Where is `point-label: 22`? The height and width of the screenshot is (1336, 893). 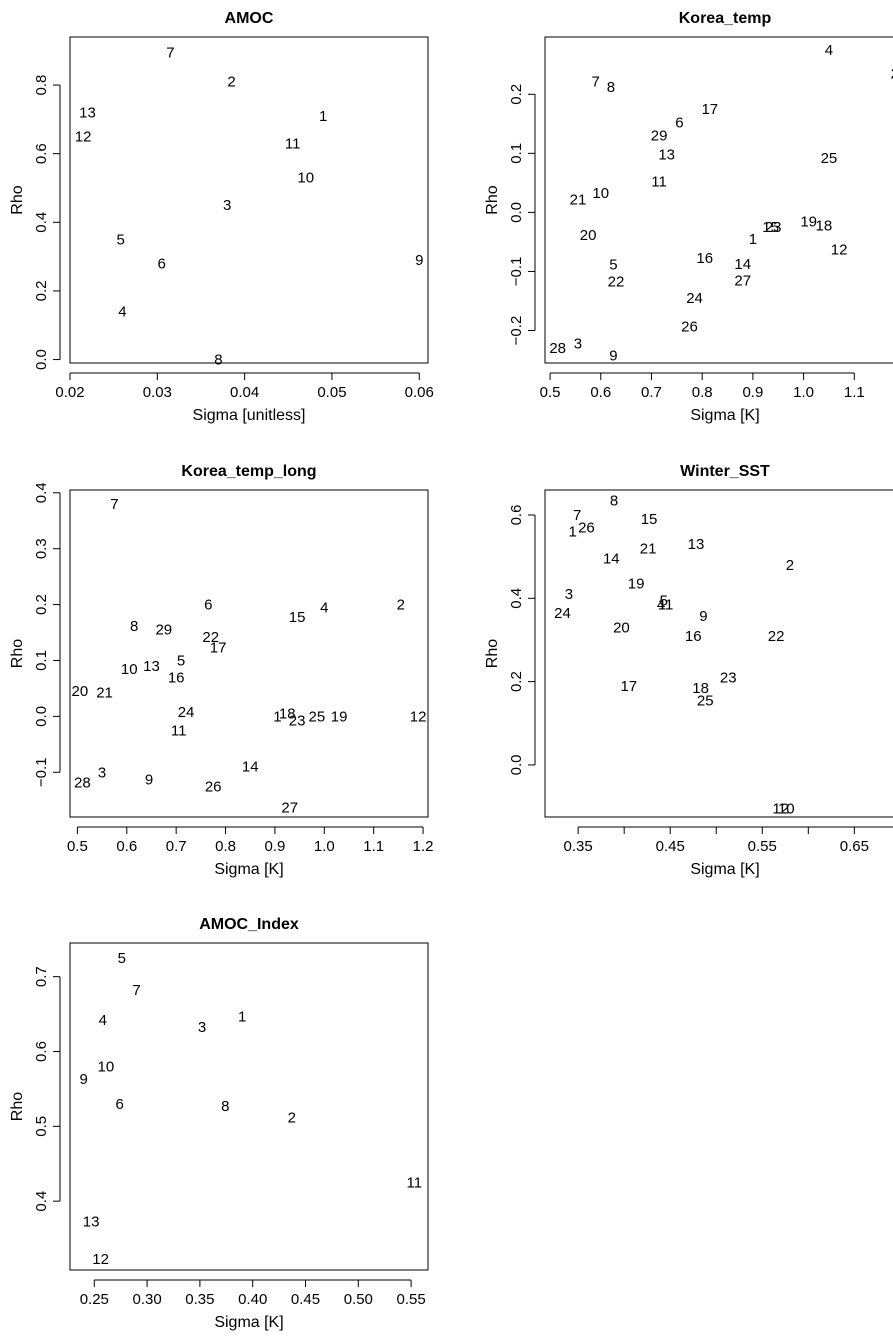
point-label: 22 is located at coordinates (210, 637).